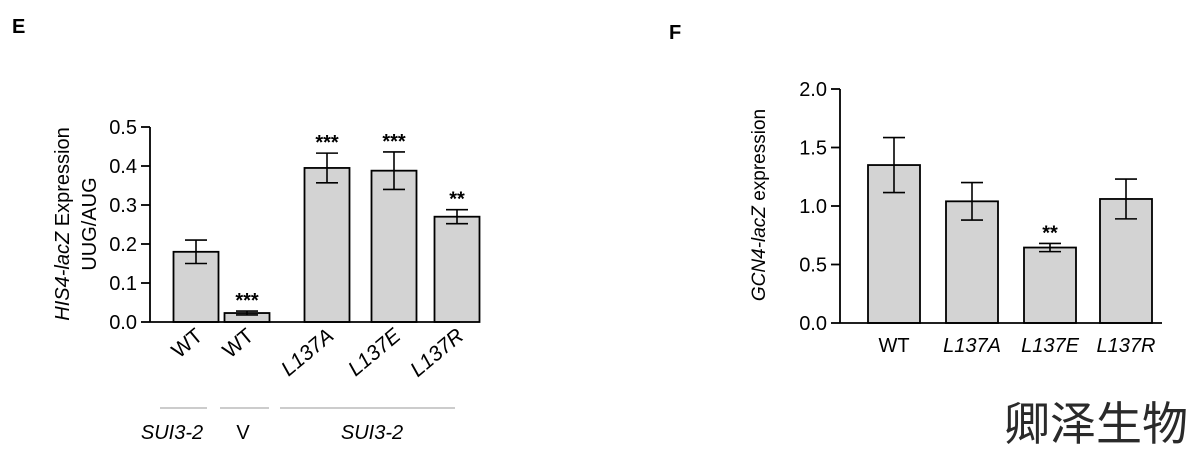  I want to click on panel-e-ylabel-line2: UUG/AUG, so click(90, 223).